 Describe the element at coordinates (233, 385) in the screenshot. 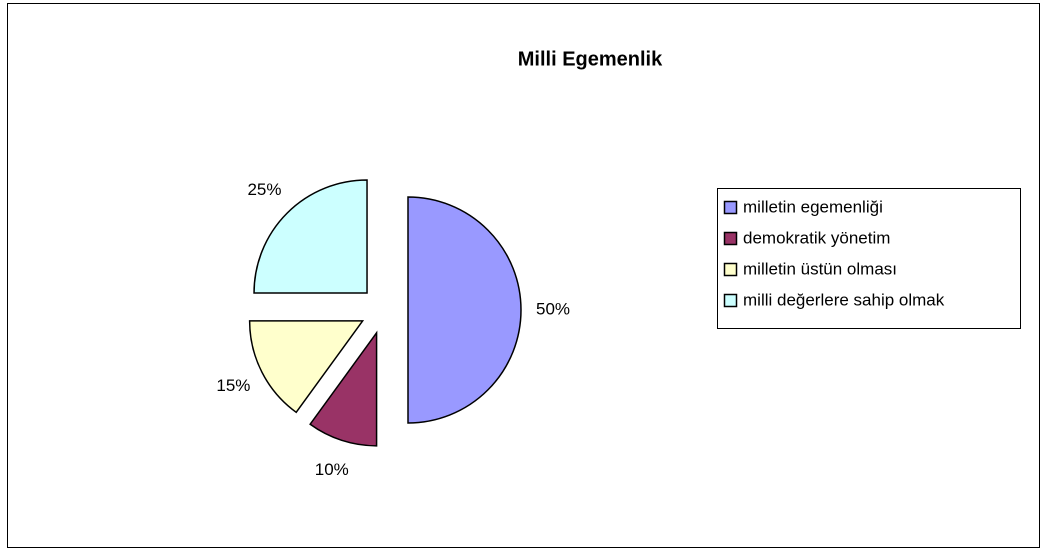

I see `data-label: 15%` at that location.